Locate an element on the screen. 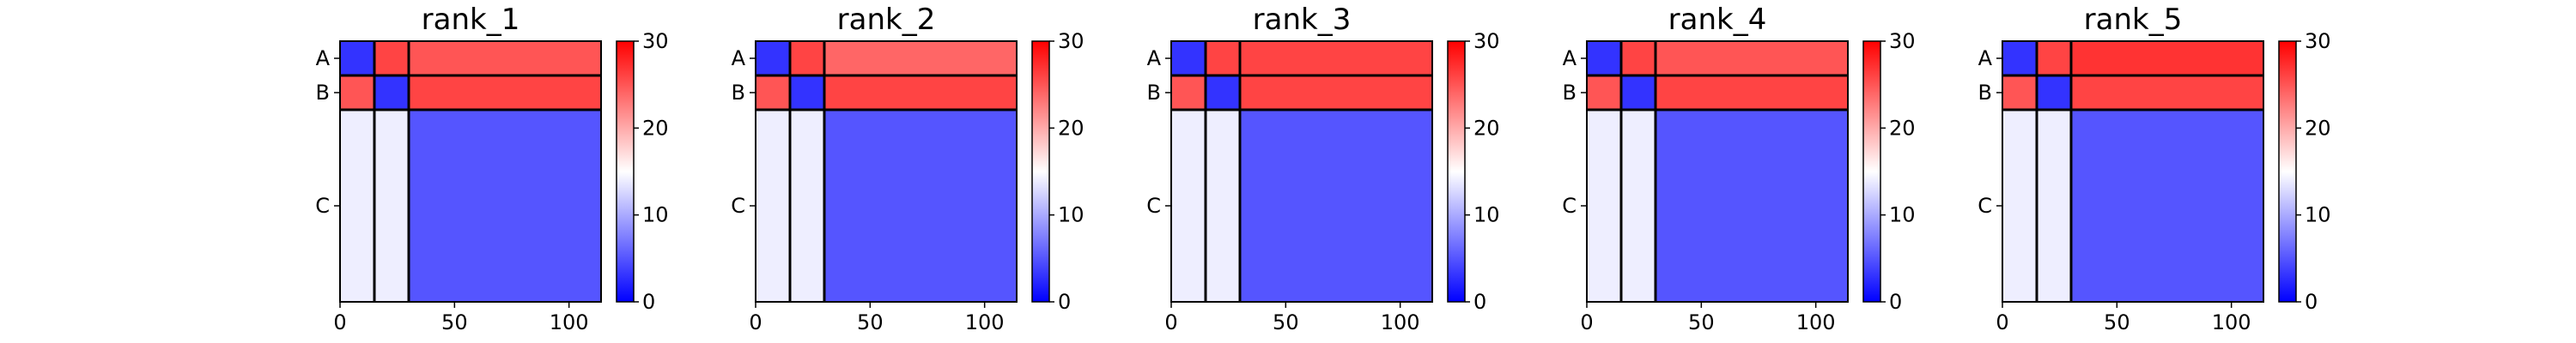 This screenshot has width=2576, height=343. panel-title: rank_5 is located at coordinates (2134, 20).